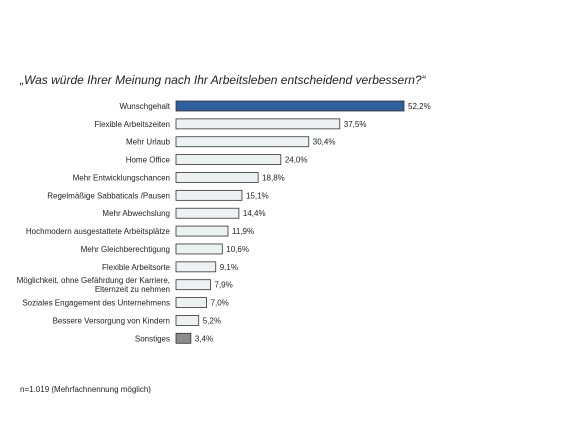  What do you see at coordinates (108, 195) in the screenshot?
I see `category-label: Regelmäßige Sabbaticals /Pausen` at bounding box center [108, 195].